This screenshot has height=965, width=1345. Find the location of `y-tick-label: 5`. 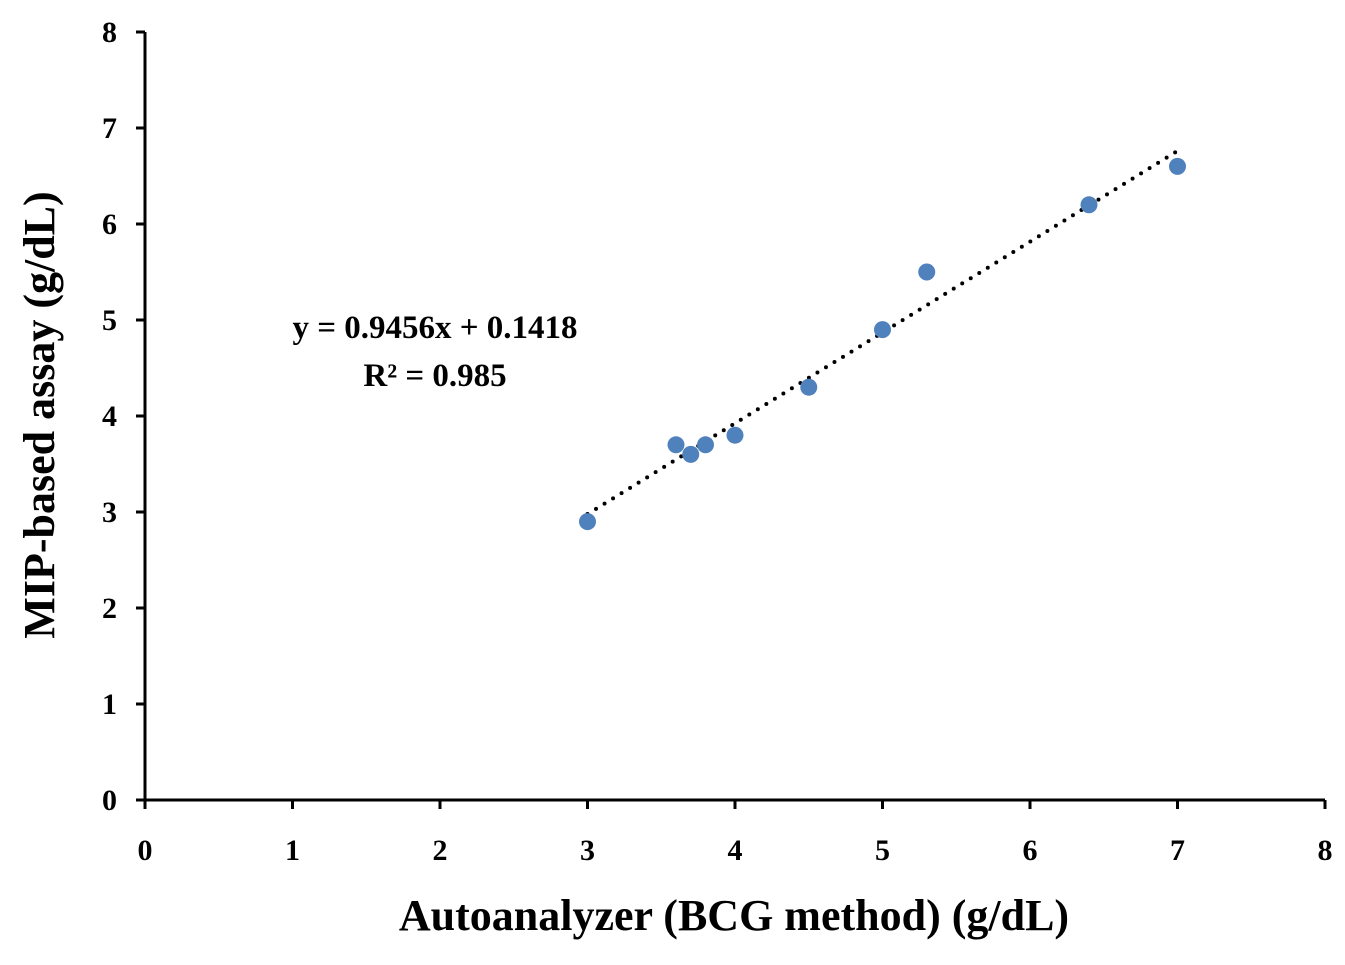

y-tick-label: 5 is located at coordinates (109, 320).